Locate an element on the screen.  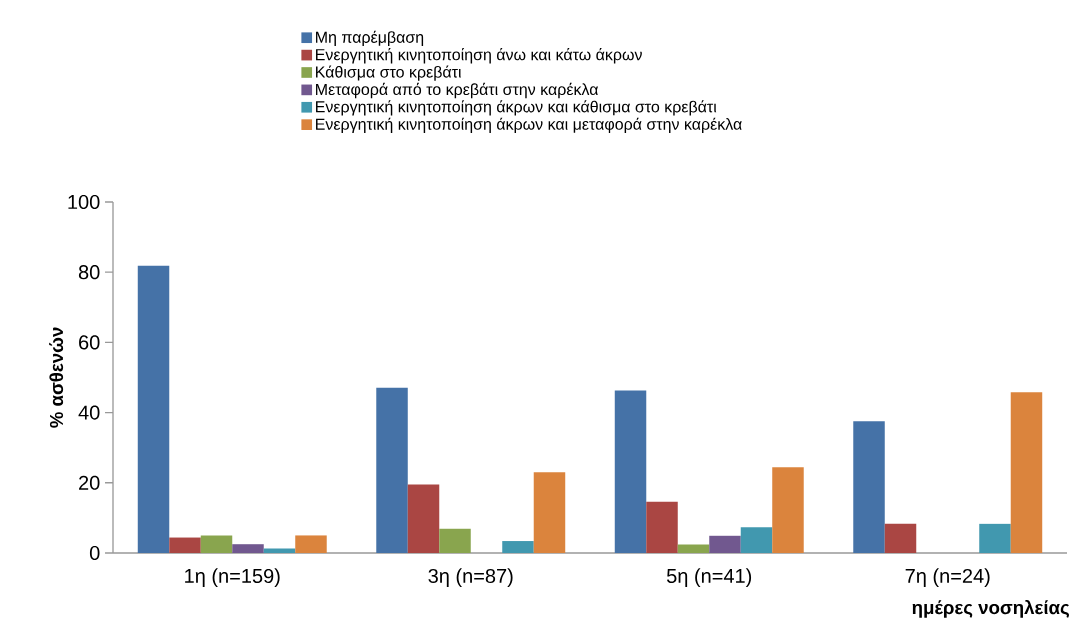
y-tick-label: 100 is located at coordinates (84, 202).